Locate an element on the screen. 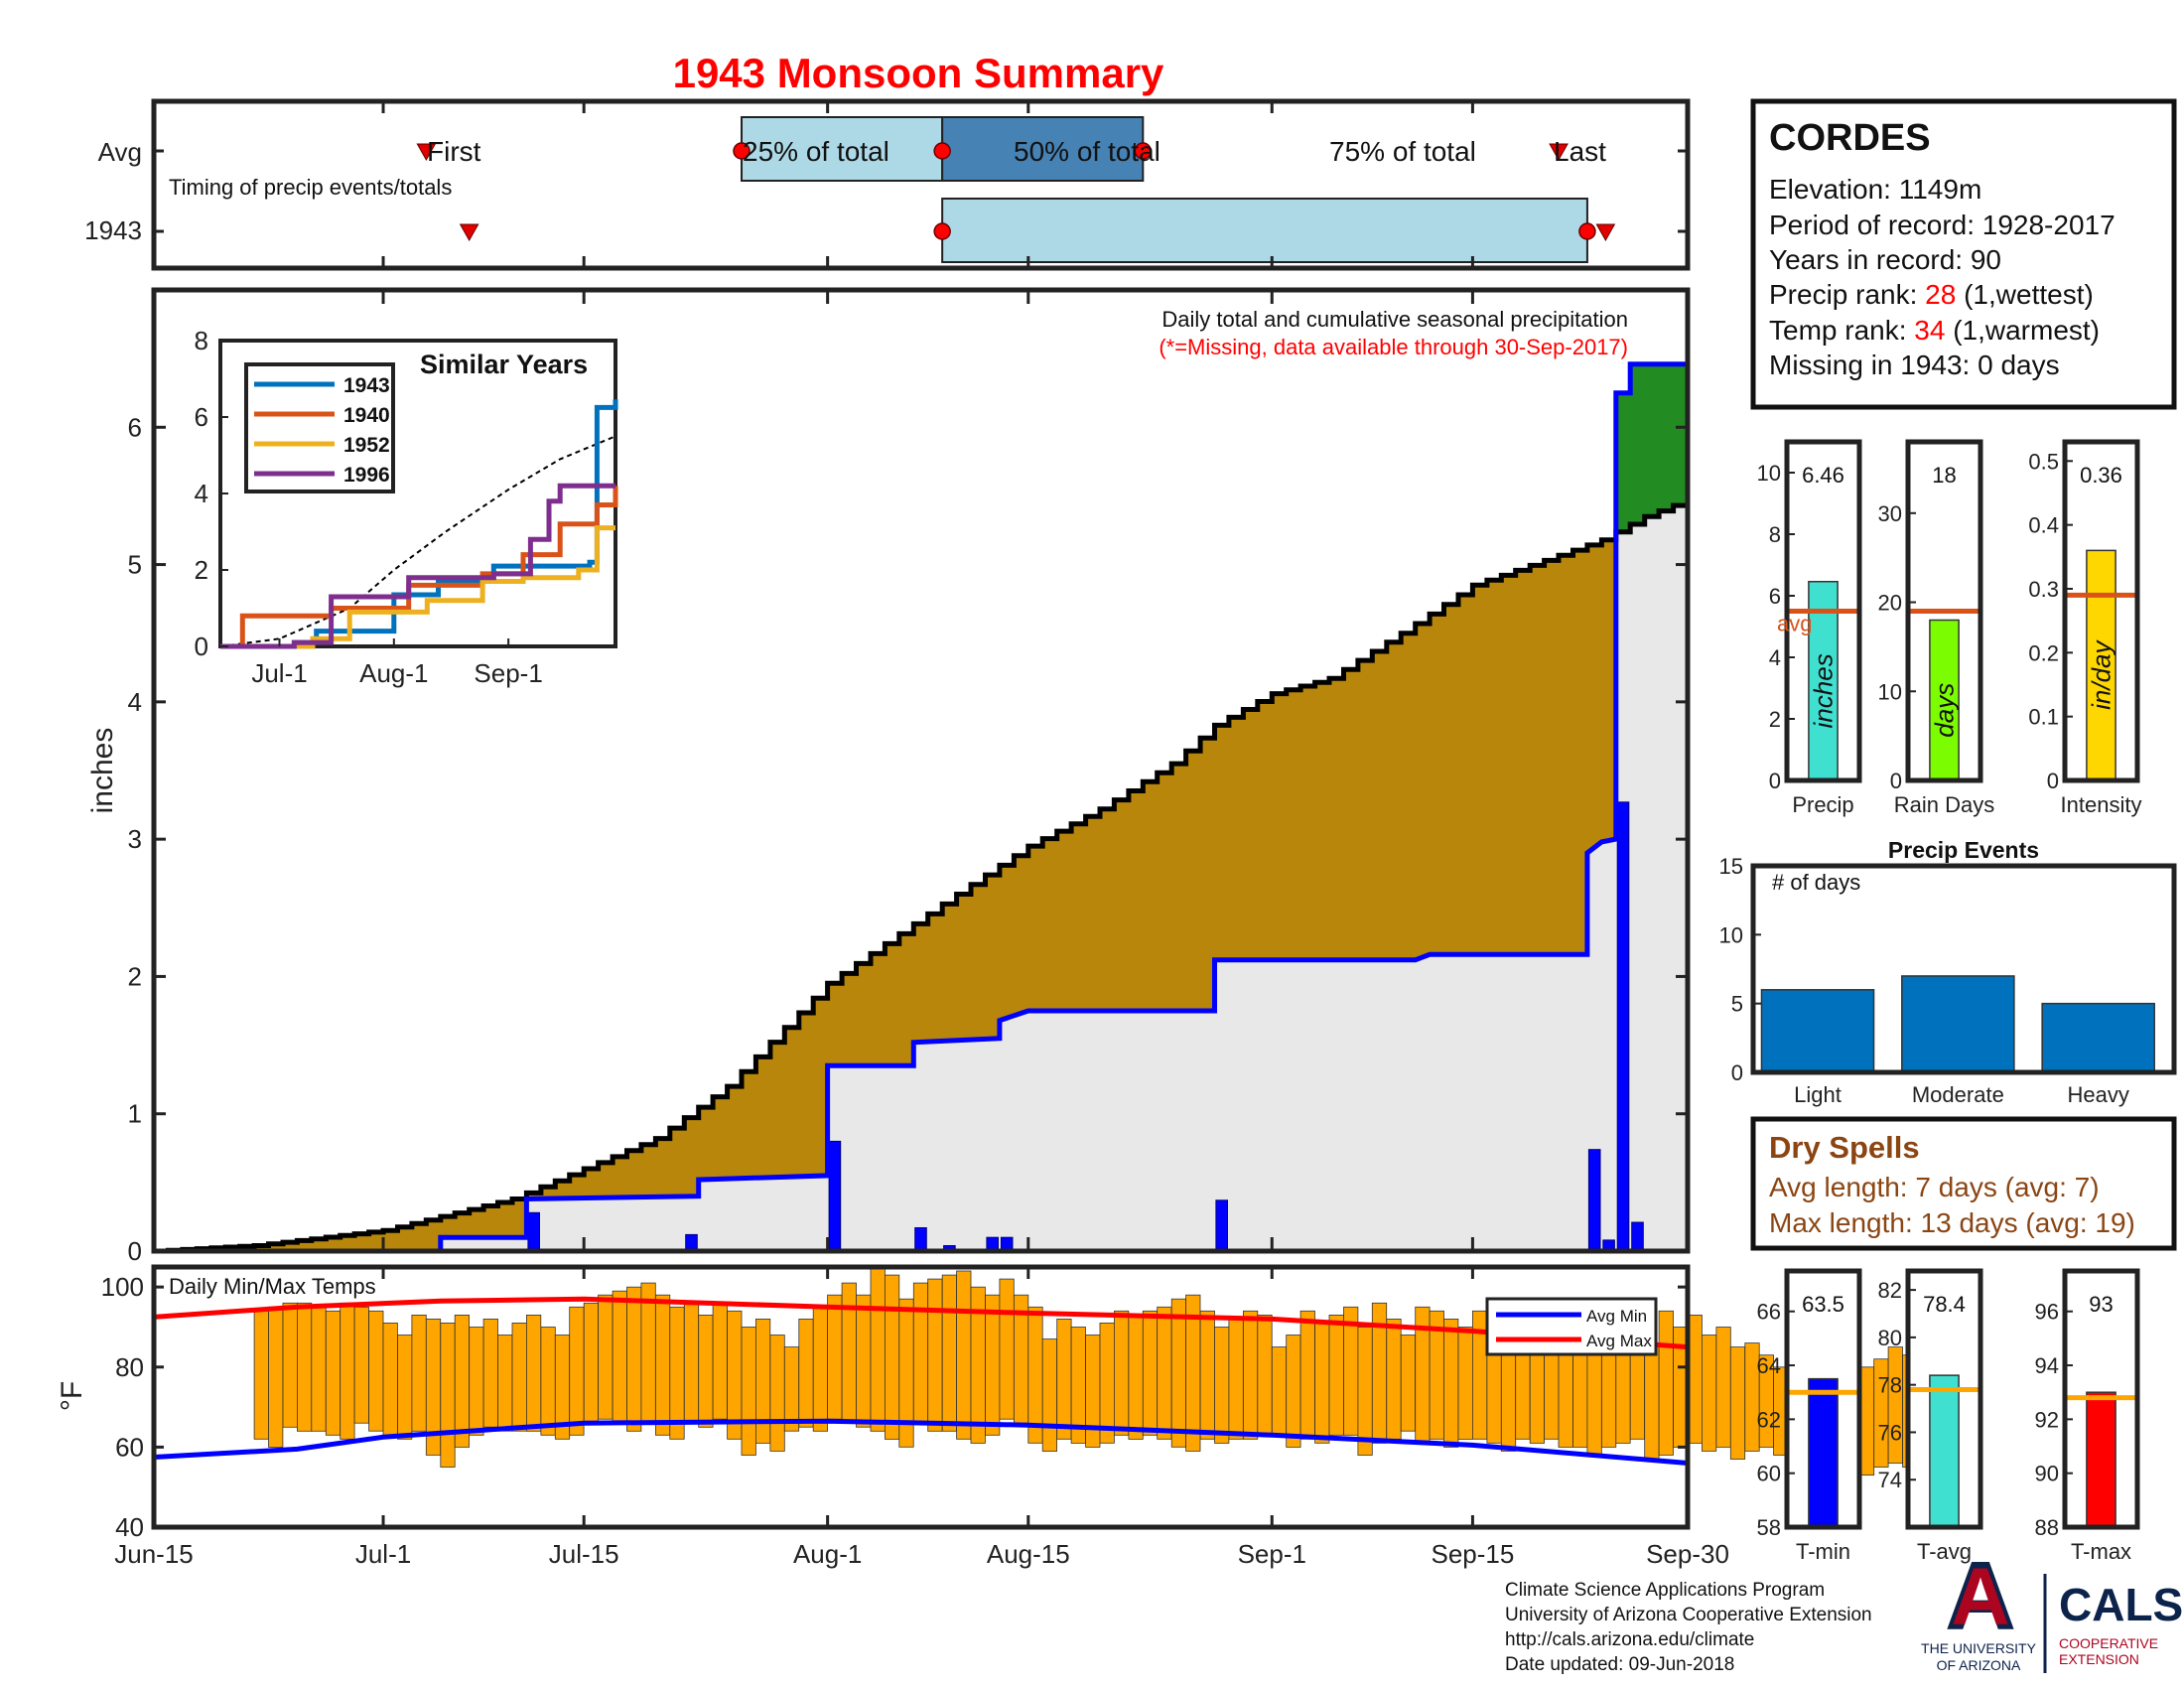 The height and width of the screenshot is (1688, 2184). precip-unit-label: inches is located at coordinates (1824, 690).